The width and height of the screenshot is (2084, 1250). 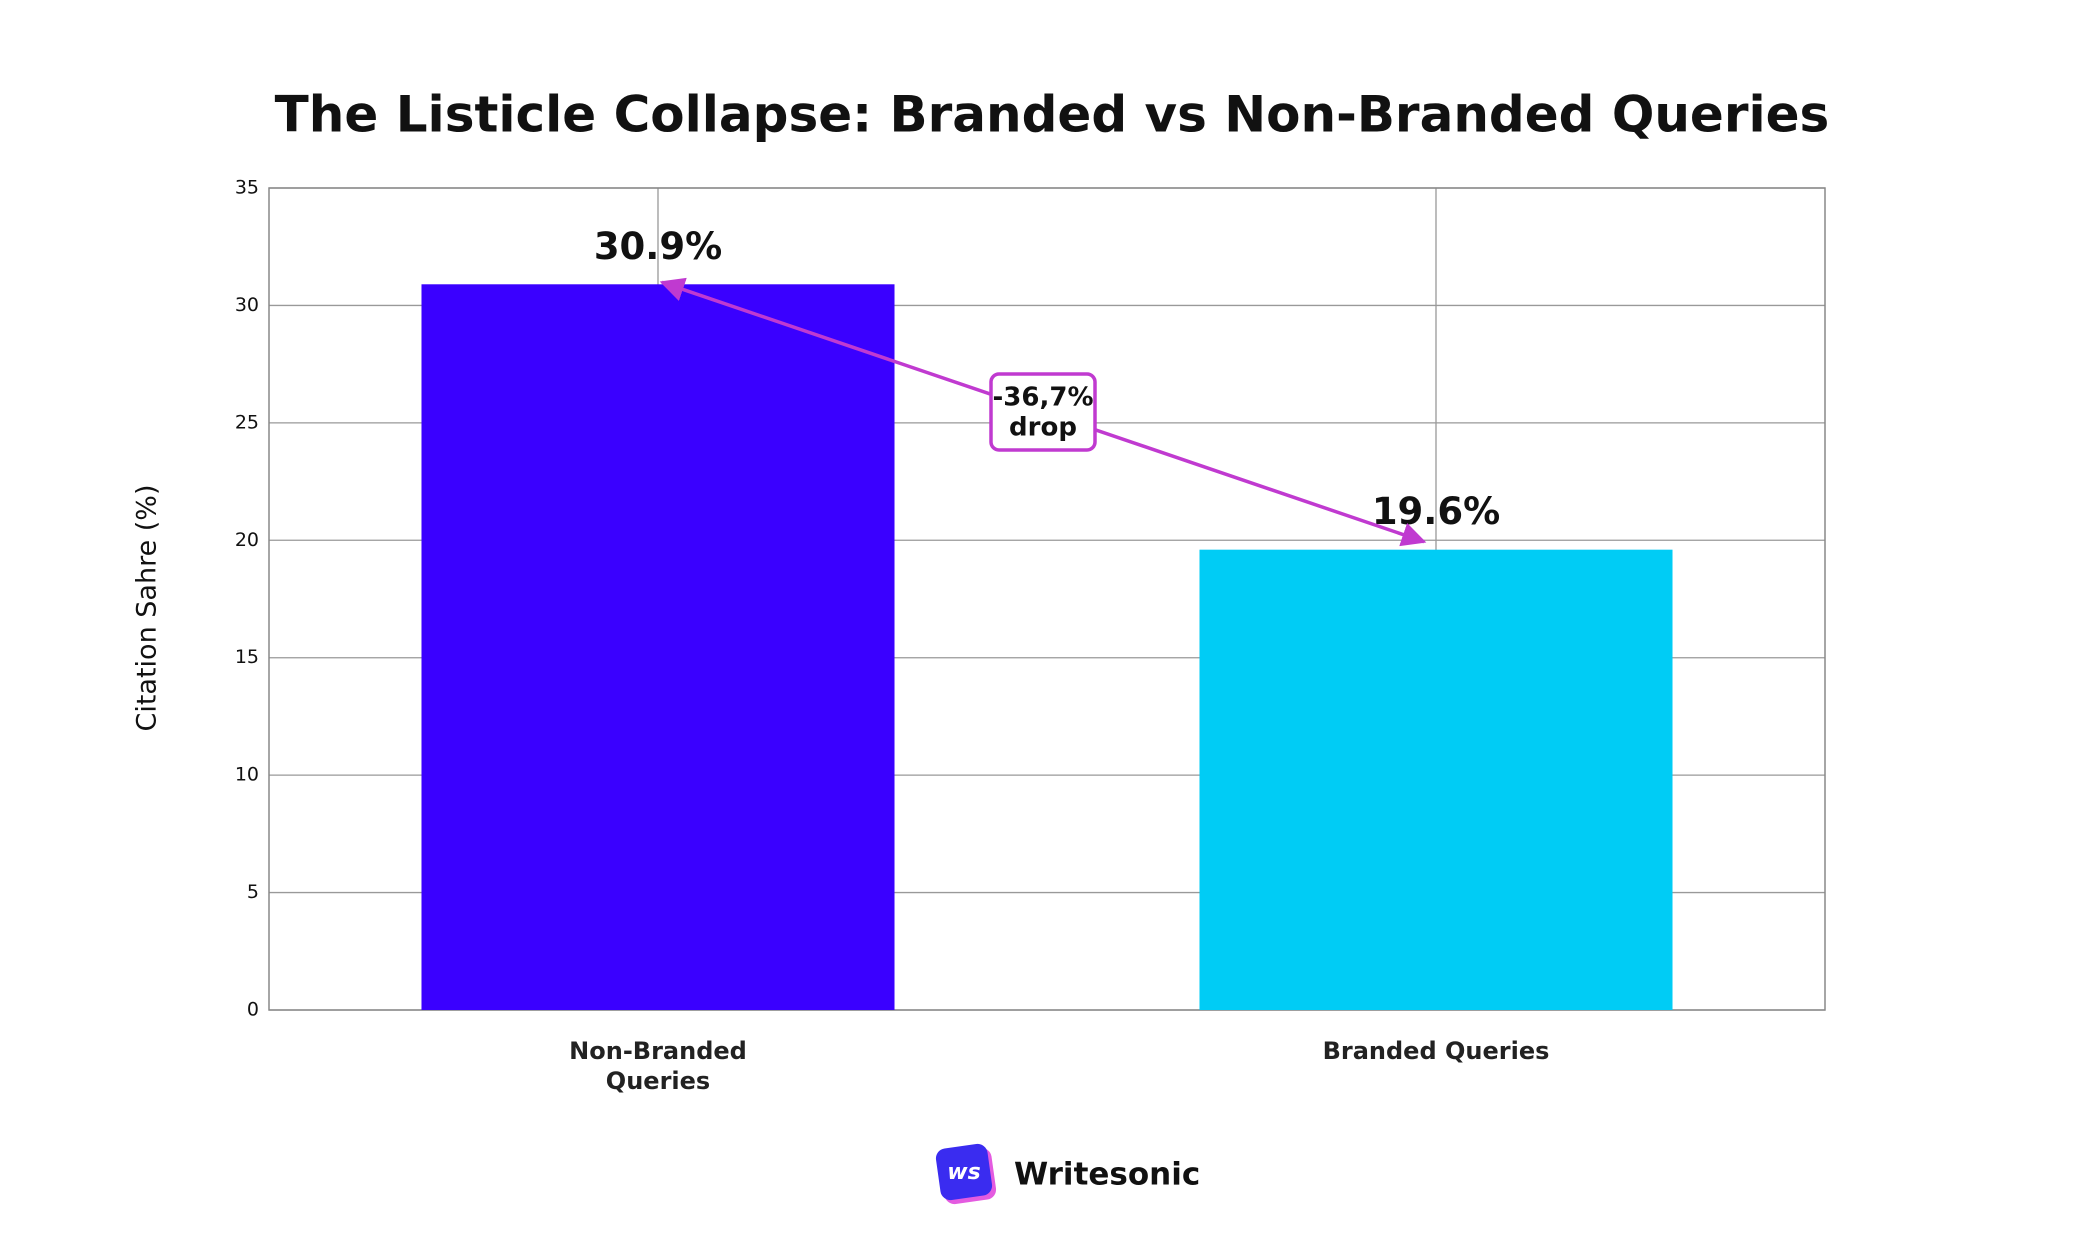 What do you see at coordinates (1043, 427) in the screenshot?
I see `annotation-text: drop` at bounding box center [1043, 427].